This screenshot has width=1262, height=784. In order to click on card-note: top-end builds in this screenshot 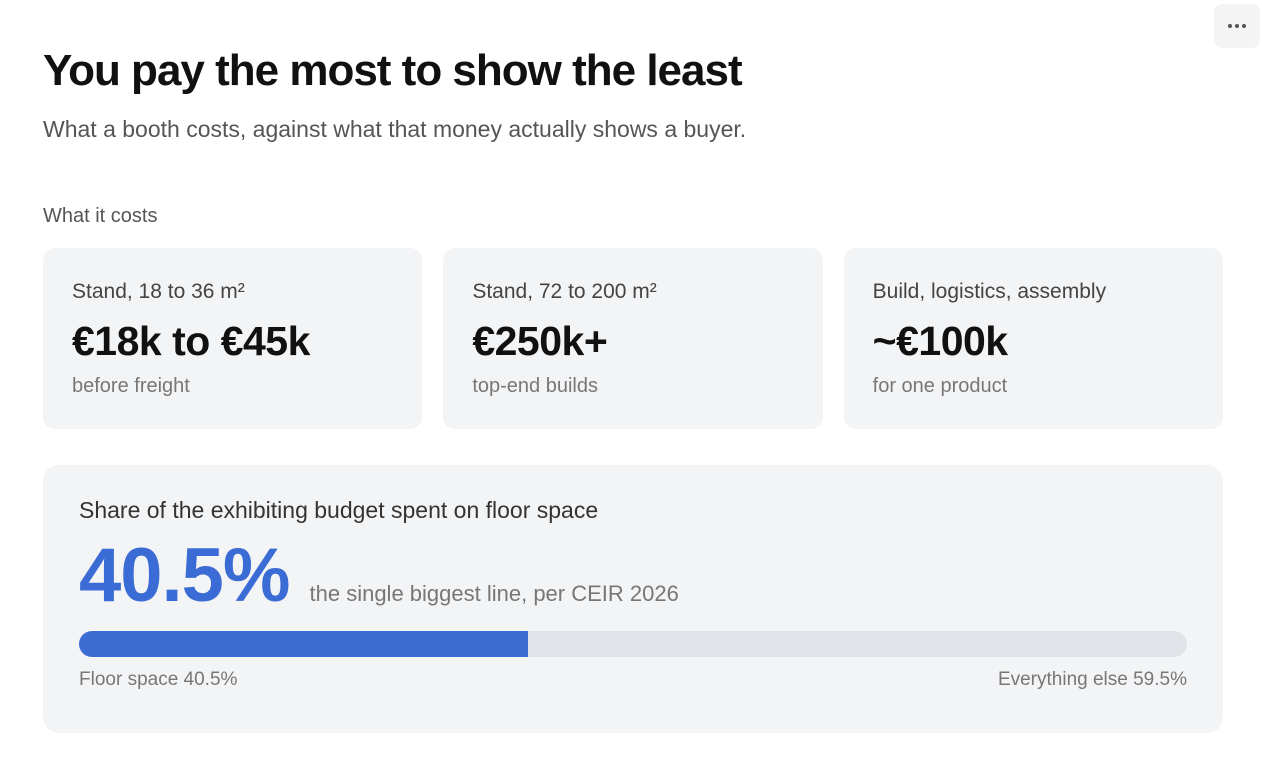, I will do `click(535, 386)`.